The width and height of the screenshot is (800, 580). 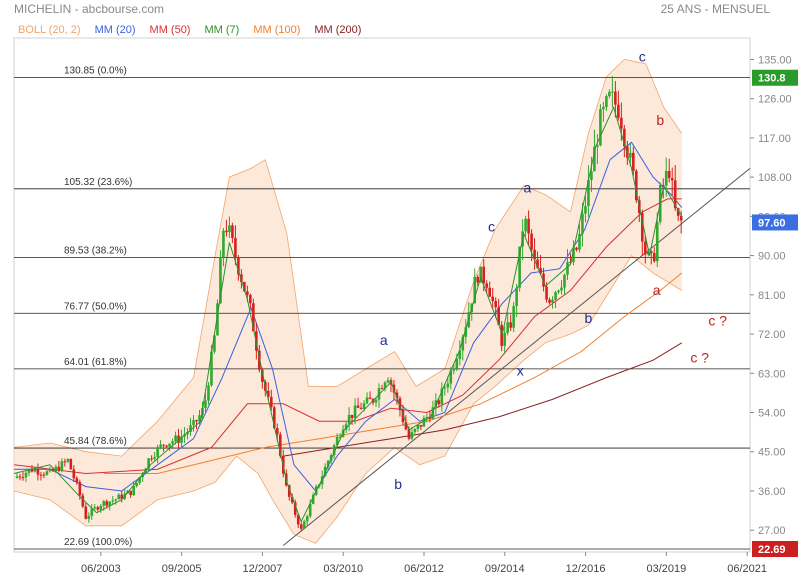 What do you see at coordinates (222, 30) in the screenshot?
I see `legend-mm7: MM (7)` at bounding box center [222, 30].